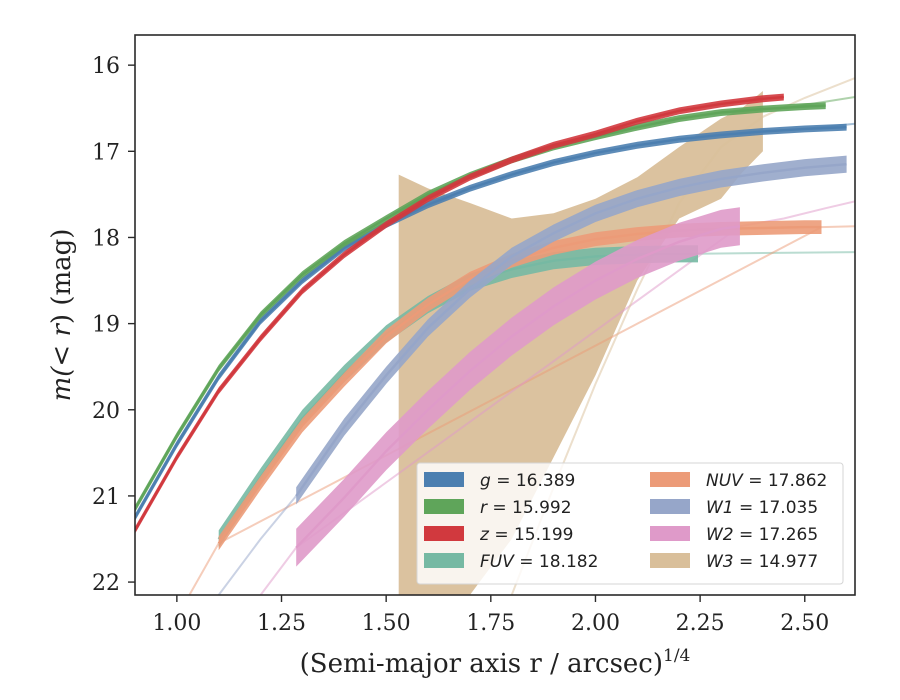  I want to click on FUV-extrapolation-line, so click(776, 253).